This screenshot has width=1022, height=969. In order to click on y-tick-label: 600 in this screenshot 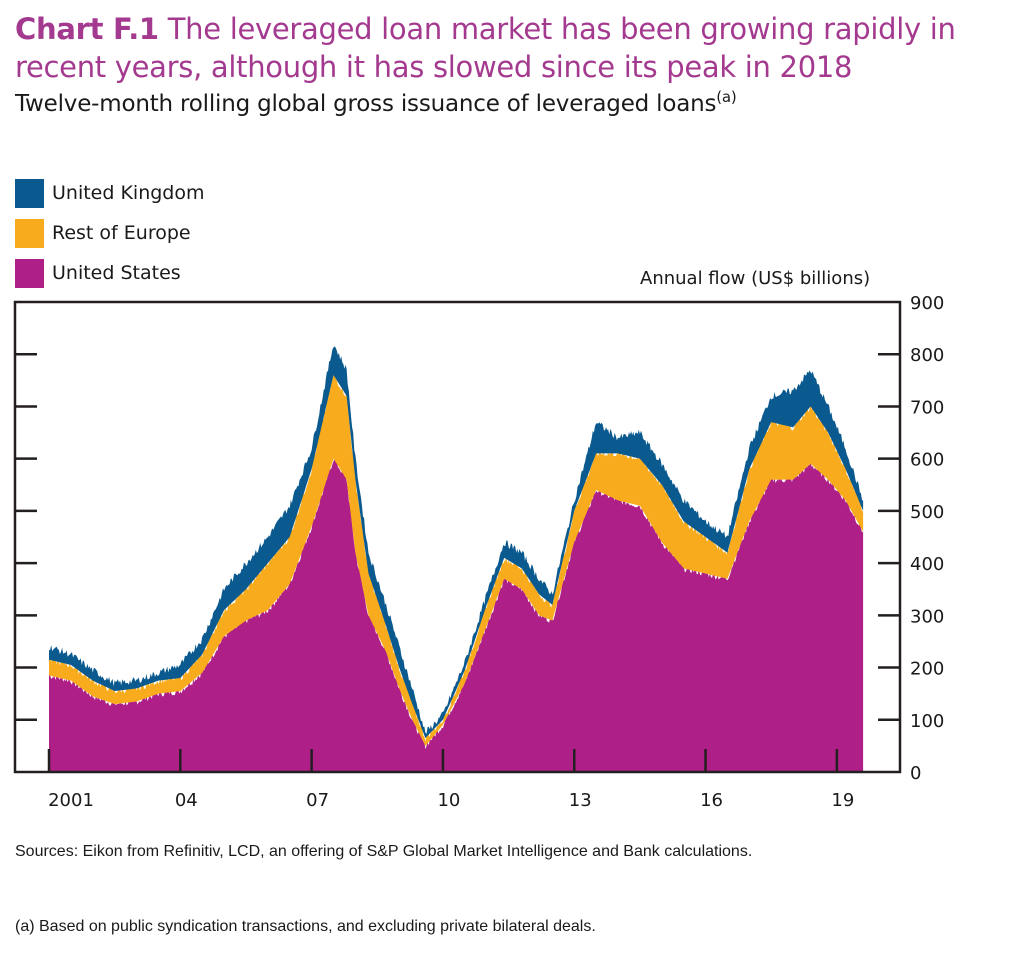, I will do `click(927, 460)`.